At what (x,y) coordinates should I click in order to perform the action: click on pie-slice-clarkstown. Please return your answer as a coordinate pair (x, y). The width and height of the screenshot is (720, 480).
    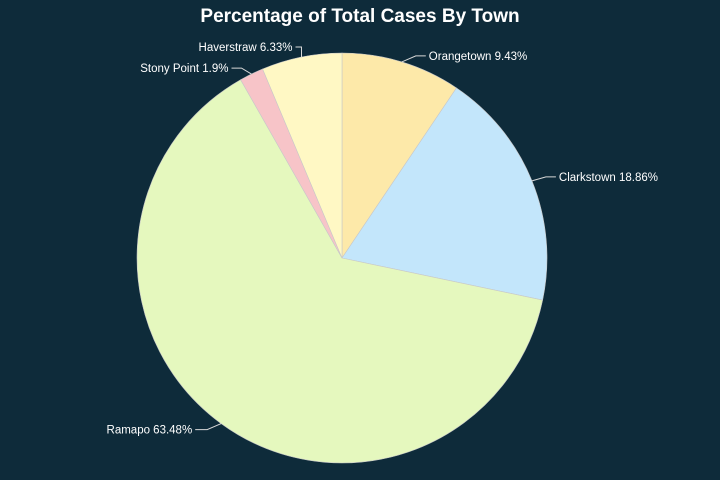
    Looking at the image, I should click on (444, 194).